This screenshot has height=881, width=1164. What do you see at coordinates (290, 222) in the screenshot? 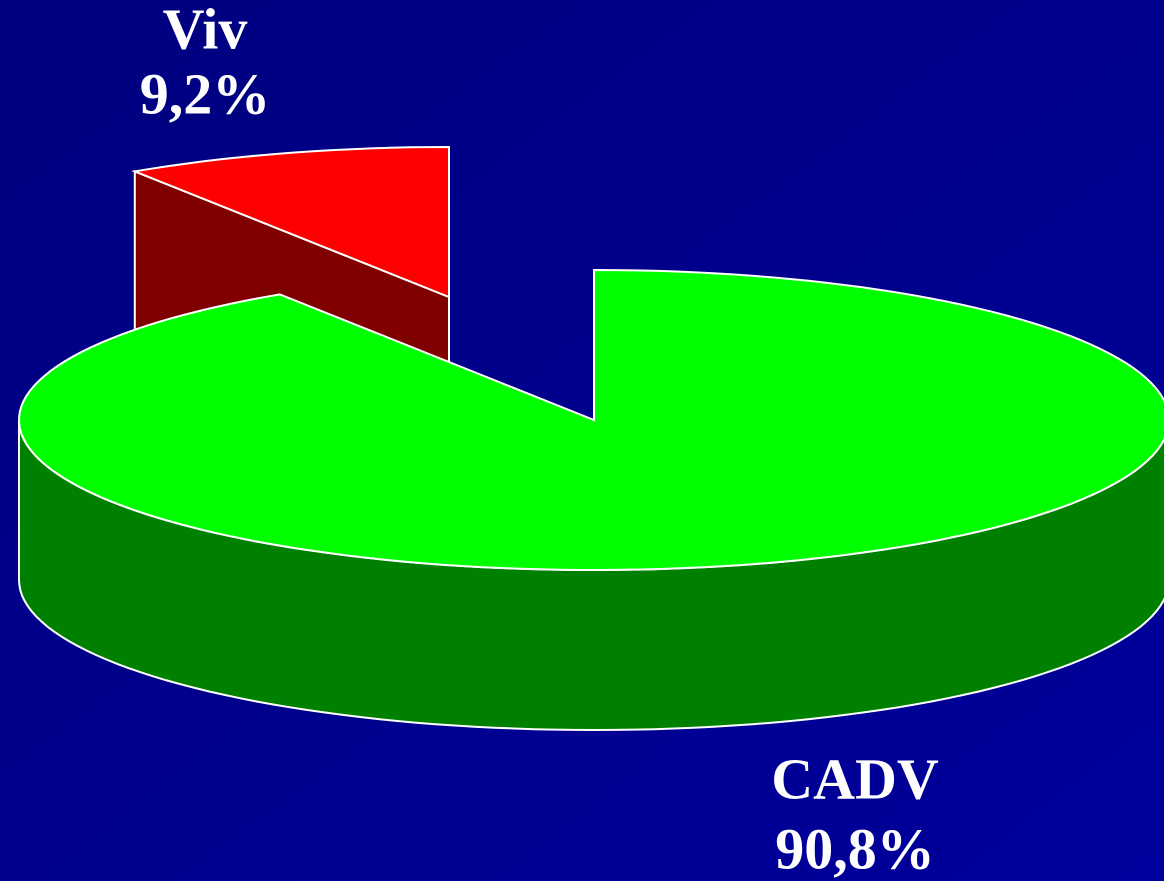
I see `slice` at bounding box center [290, 222].